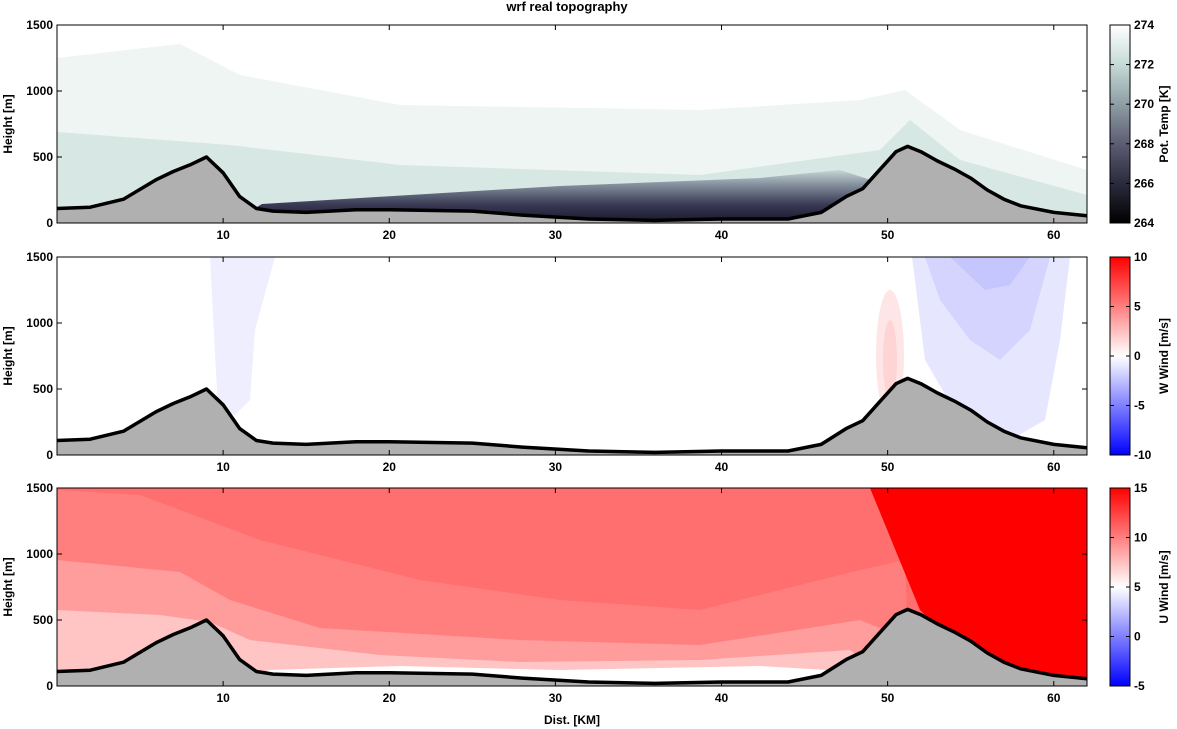 The image size is (1177, 729). Describe the element at coordinates (890, 360) in the screenshot. I see `updraft-inner` at that location.